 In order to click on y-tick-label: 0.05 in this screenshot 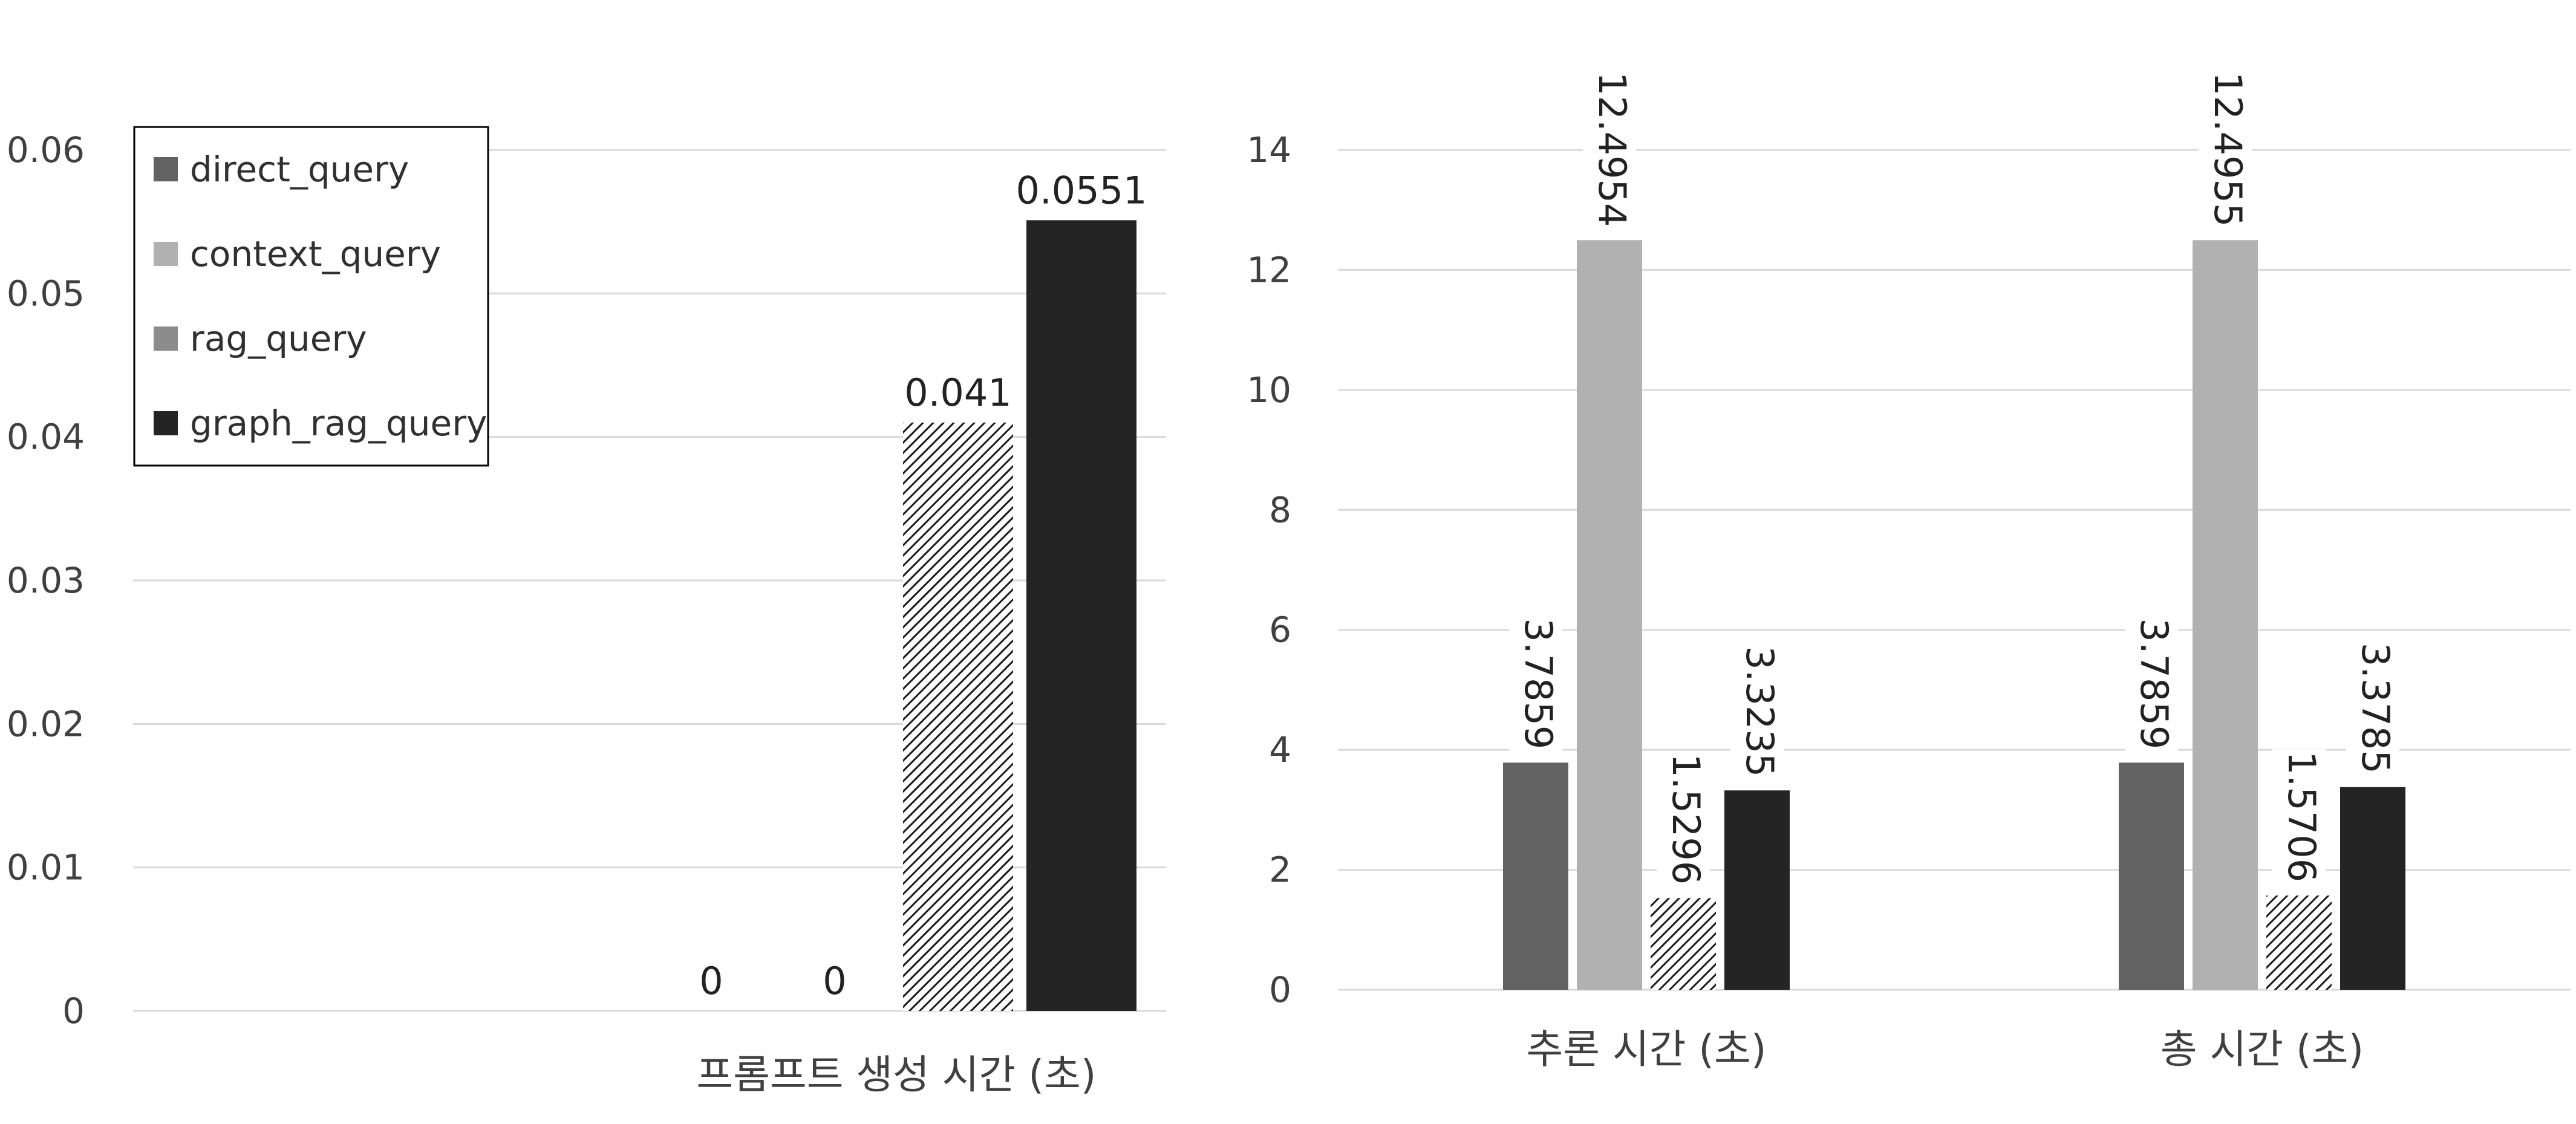, I will do `click(46, 293)`.